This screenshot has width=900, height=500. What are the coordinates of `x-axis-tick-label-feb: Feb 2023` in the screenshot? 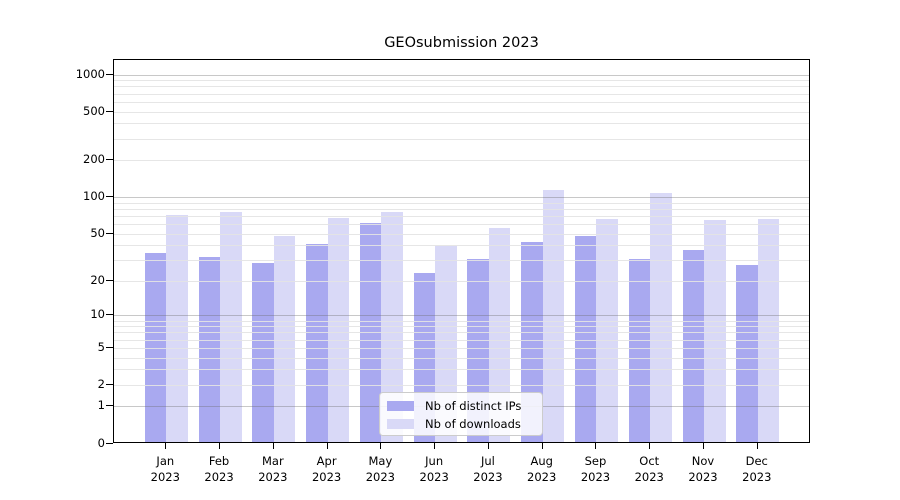 It's located at (219, 469).